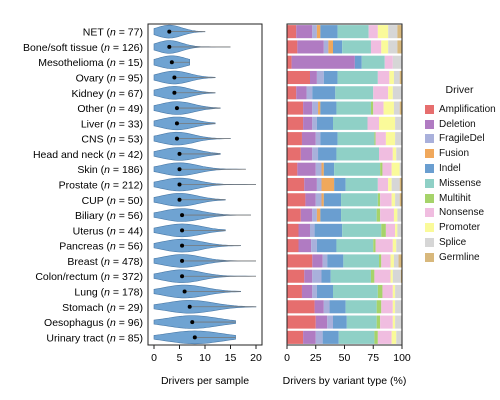 This screenshot has height=400, width=500. What do you see at coordinates (113, 33) in the screenshot?
I see `row-label: NET (n = 77)` at bounding box center [113, 33].